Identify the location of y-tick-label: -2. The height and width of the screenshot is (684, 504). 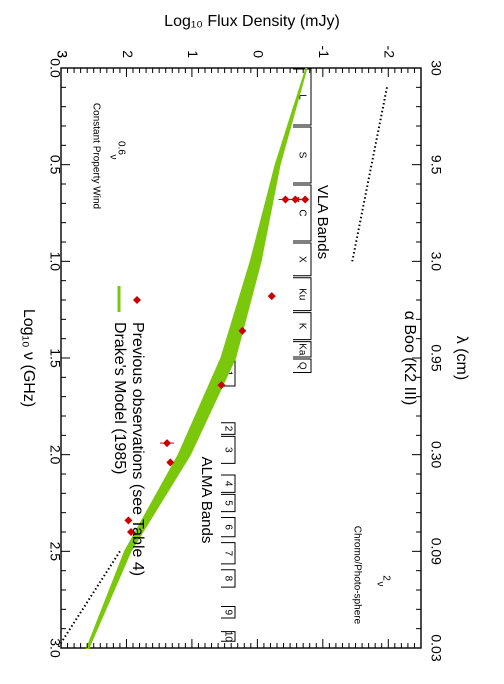
(390, 52).